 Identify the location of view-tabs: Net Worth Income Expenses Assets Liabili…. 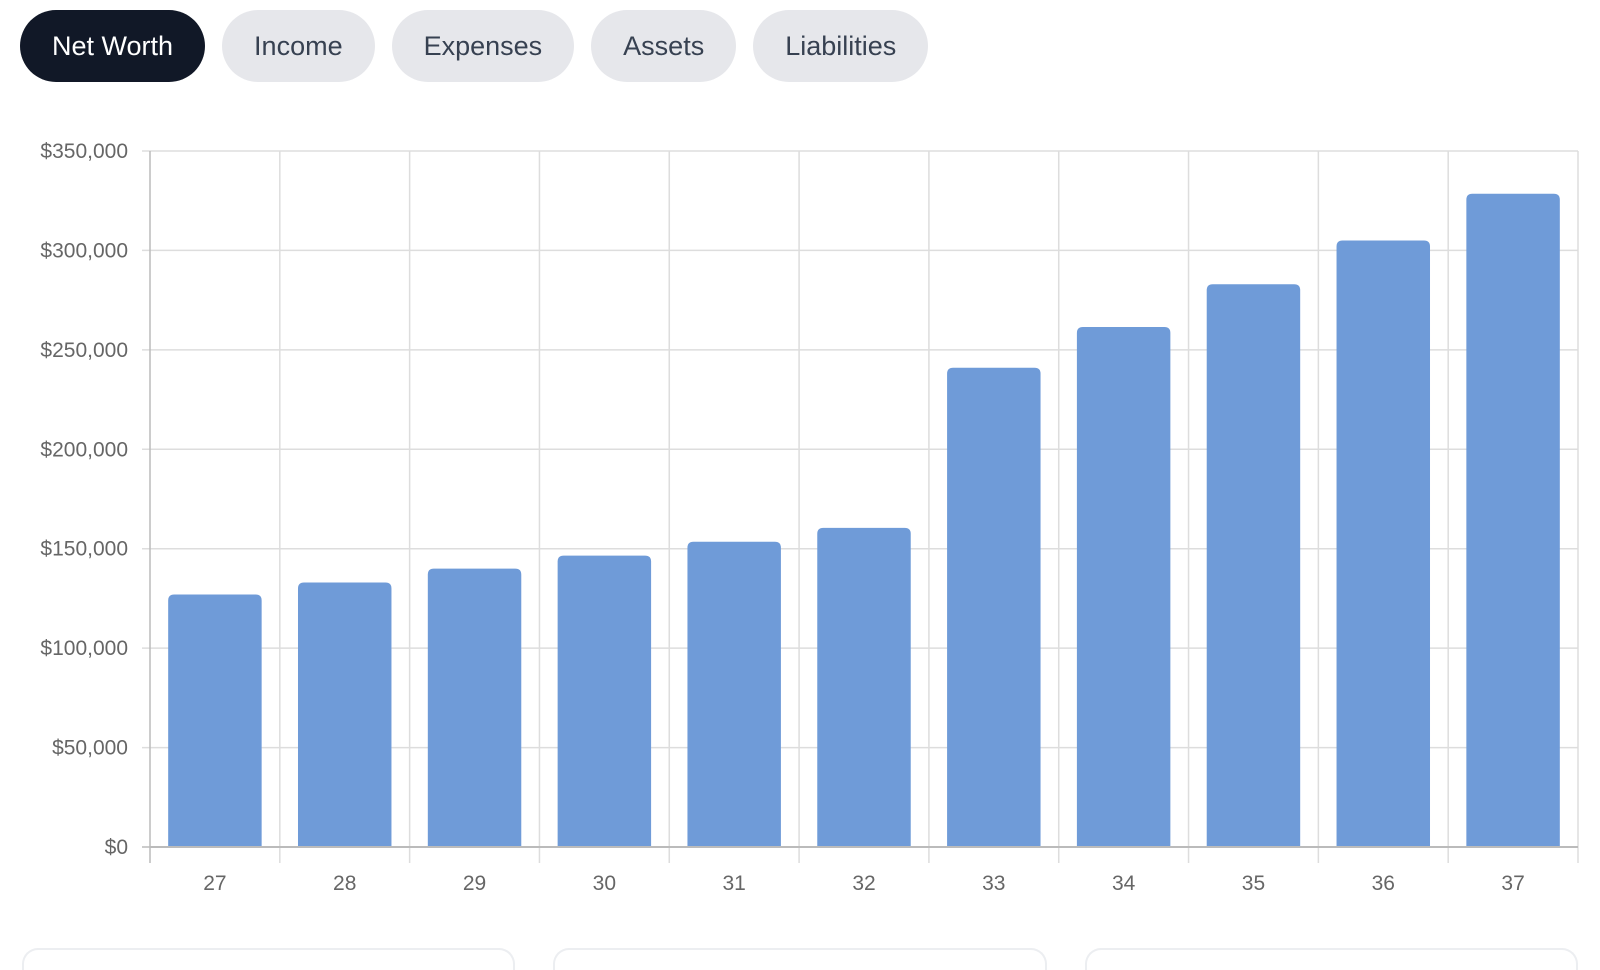
(474, 46).